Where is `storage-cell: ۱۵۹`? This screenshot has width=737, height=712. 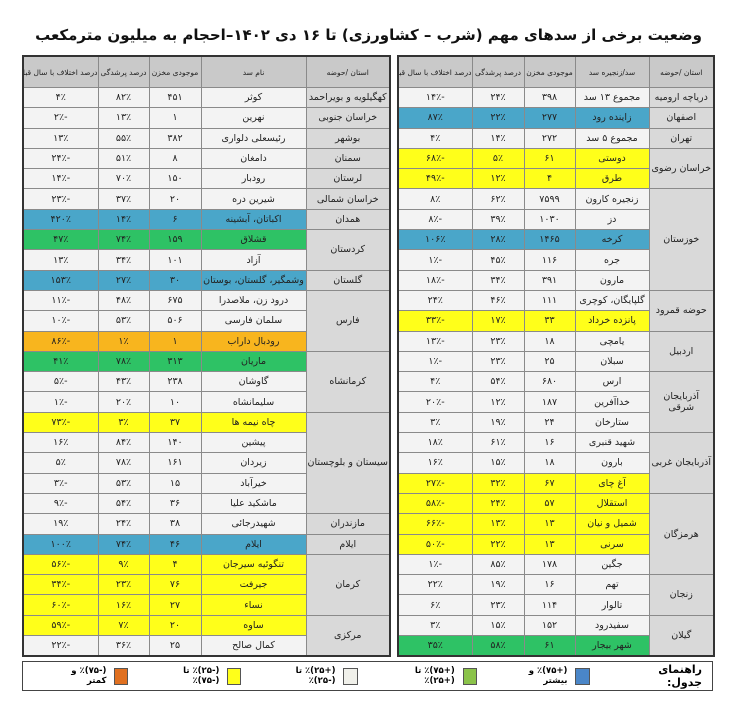 storage-cell: ۱۵۹ is located at coordinates (175, 240).